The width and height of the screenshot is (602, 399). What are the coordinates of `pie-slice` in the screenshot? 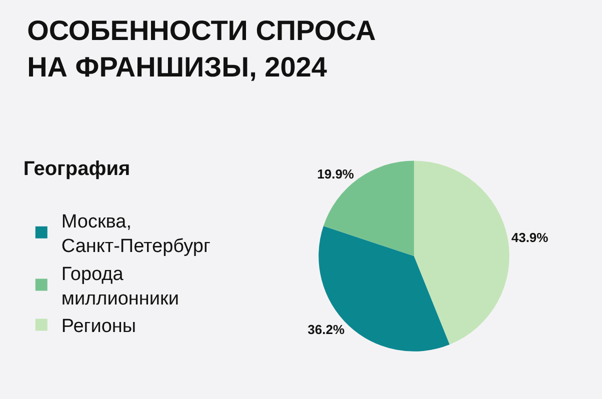 It's located at (462, 252).